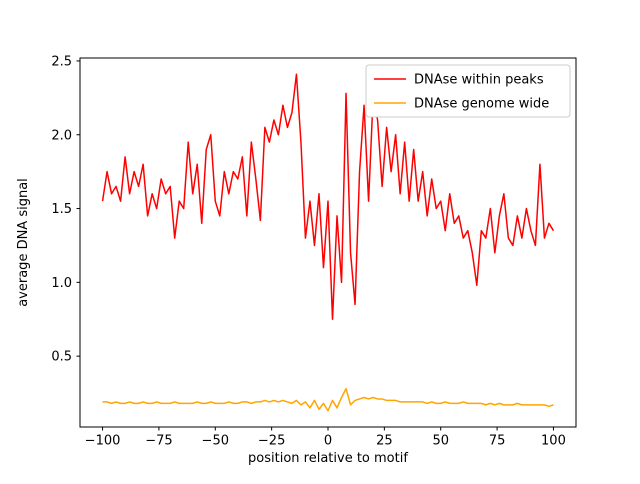  Describe the element at coordinates (497, 441) in the screenshot. I see `x-tick-label: 75` at that location.